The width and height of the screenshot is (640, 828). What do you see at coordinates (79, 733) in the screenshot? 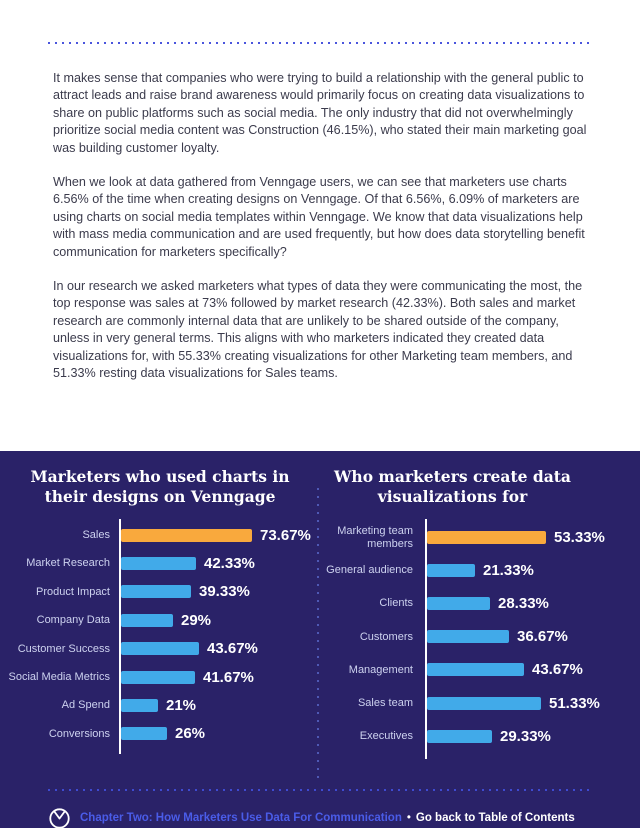
I see `bar-category-label: Conversions` at bounding box center [79, 733].